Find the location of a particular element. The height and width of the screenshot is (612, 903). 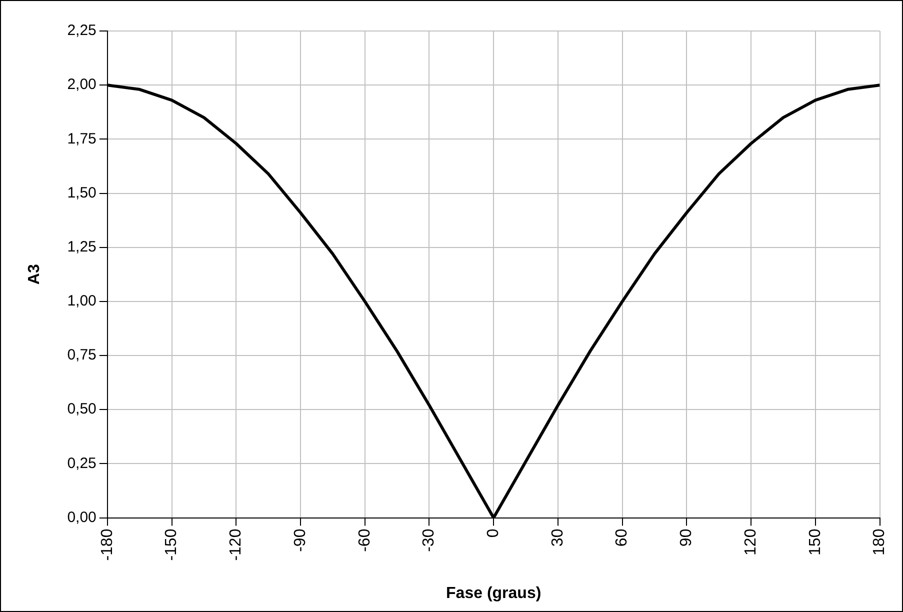

y-tick-label: 0,25 is located at coordinates (81, 463).